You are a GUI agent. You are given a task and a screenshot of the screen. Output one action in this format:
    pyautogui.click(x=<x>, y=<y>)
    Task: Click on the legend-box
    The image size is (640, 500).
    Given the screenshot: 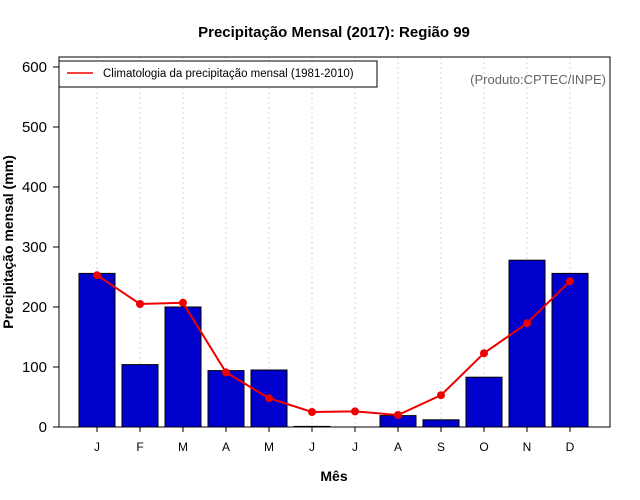 What is the action you would take?
    pyautogui.click(x=218, y=74)
    